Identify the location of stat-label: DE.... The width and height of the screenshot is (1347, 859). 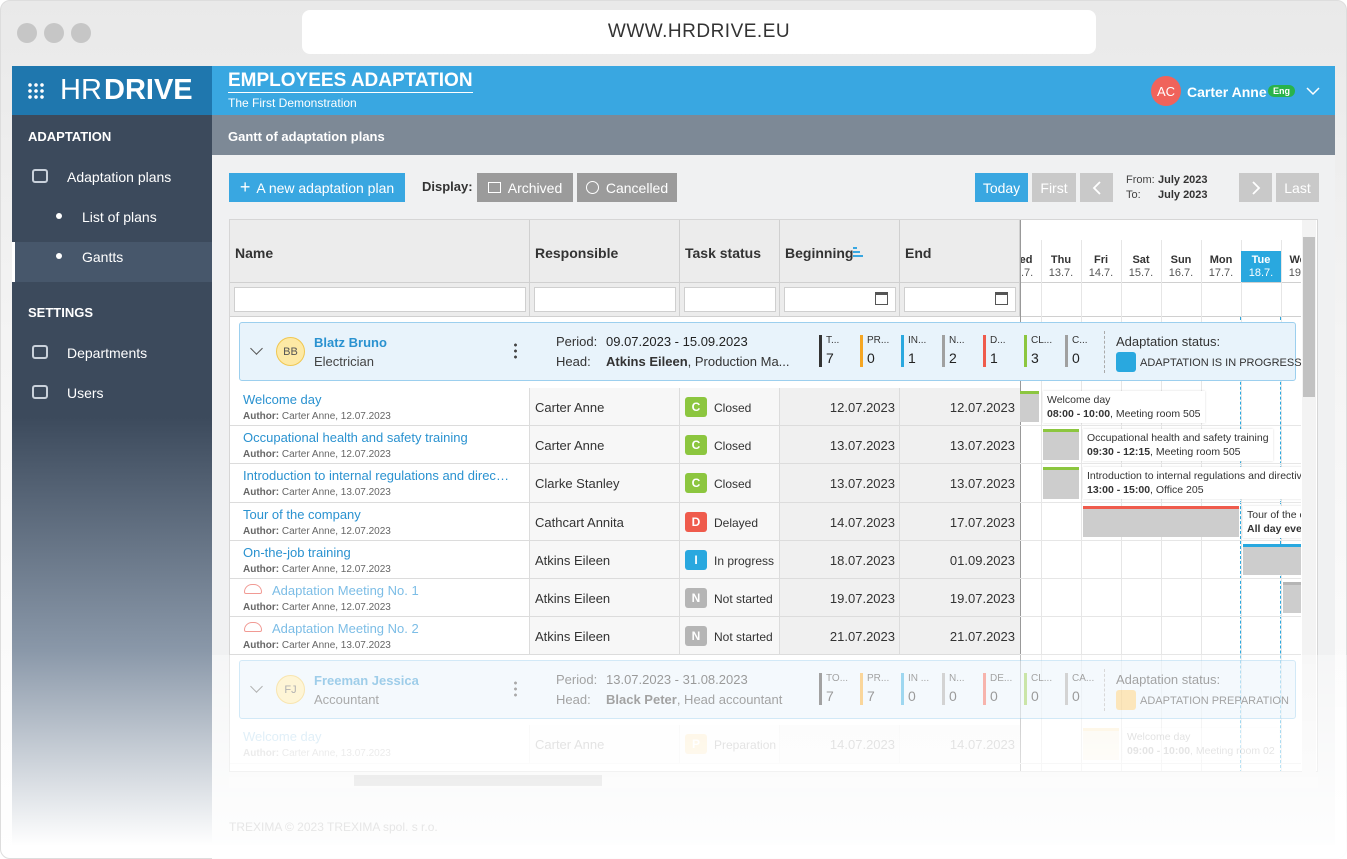
(1001, 679).